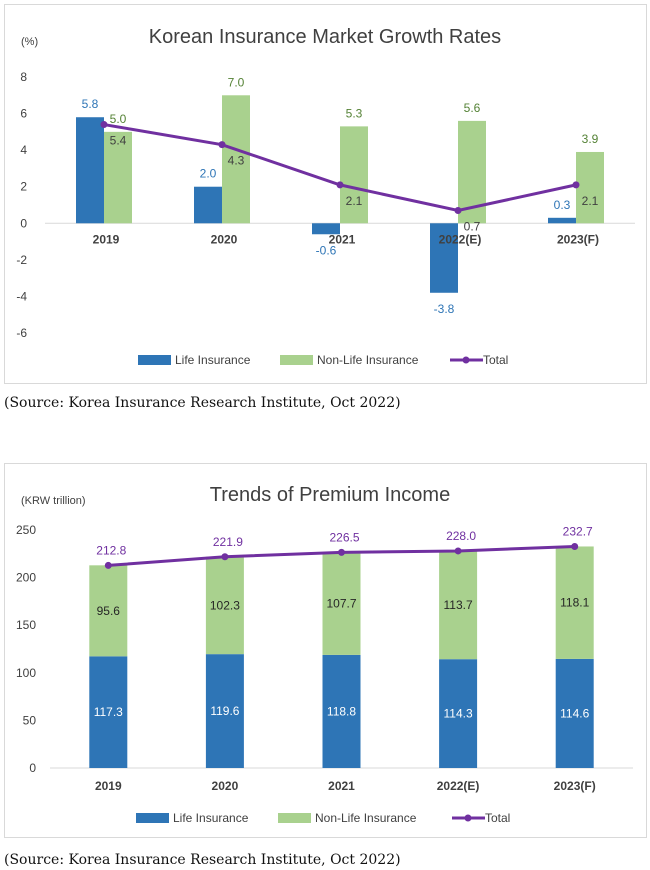 The image size is (650, 870). What do you see at coordinates (21, 333) in the screenshot?
I see `y-tick-label: -6` at bounding box center [21, 333].